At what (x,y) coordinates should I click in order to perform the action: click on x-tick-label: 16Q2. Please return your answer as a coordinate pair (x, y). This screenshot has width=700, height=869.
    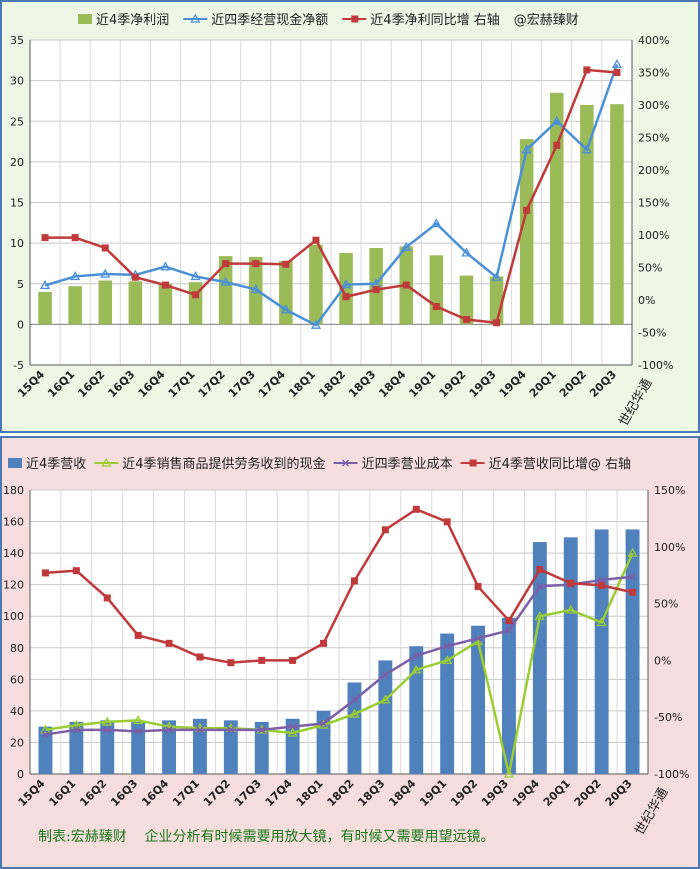
    Looking at the image, I should click on (93, 793).